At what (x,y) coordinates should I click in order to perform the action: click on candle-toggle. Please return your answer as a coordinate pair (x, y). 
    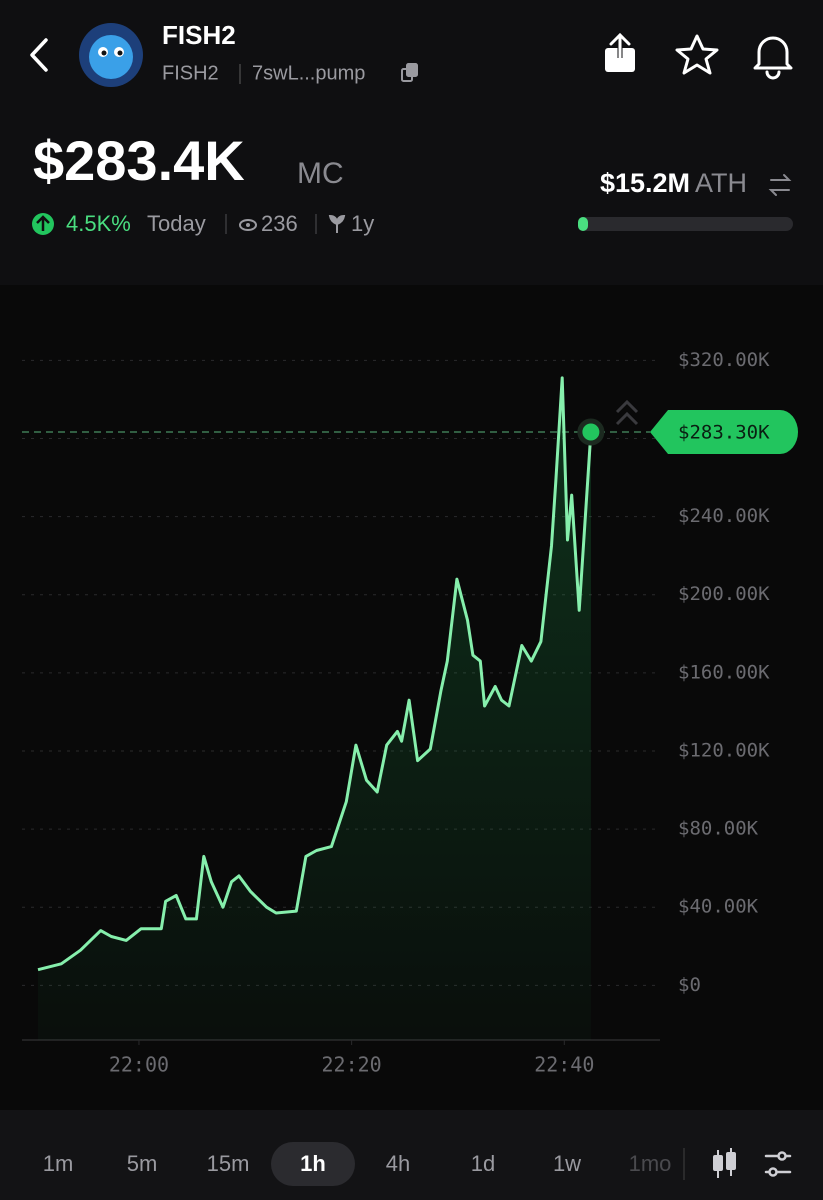
    Looking at the image, I should click on (724, 1163).